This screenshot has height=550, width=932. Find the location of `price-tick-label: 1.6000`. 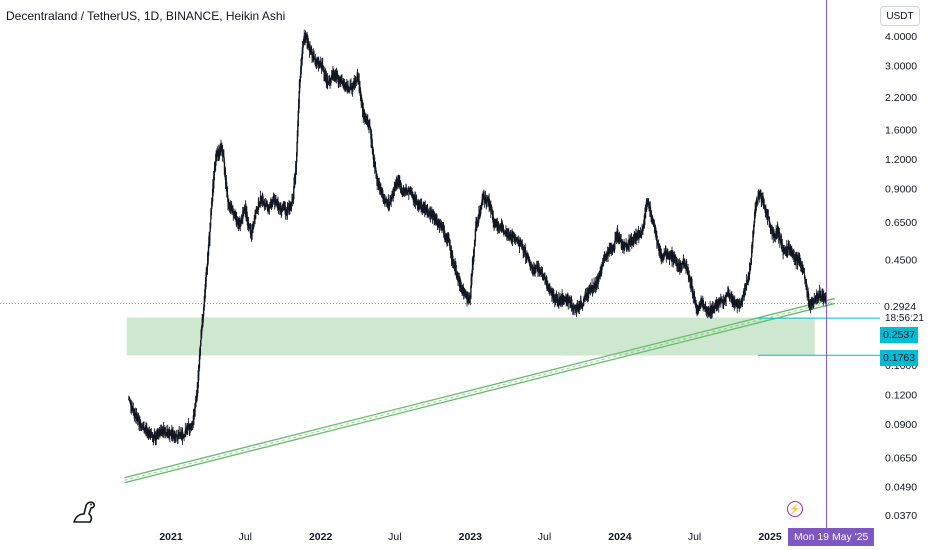

price-tick-label: 1.6000 is located at coordinates (901, 131).